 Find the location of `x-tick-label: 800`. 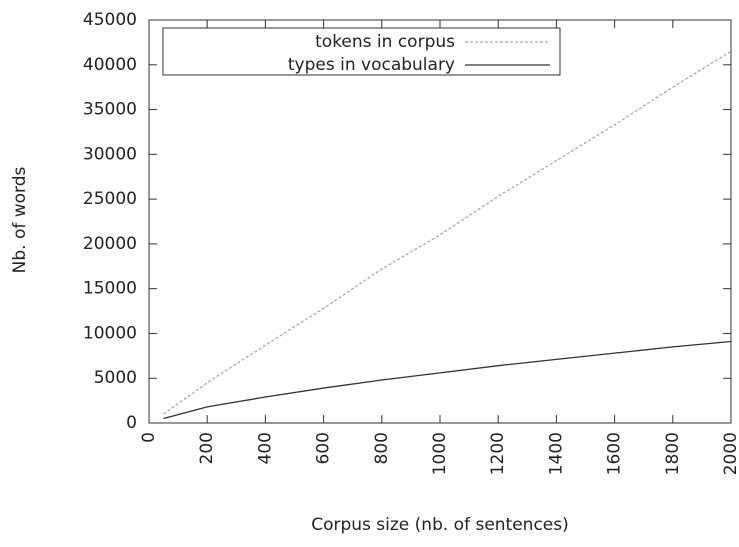

x-tick-label: 800 is located at coordinates (382, 448).